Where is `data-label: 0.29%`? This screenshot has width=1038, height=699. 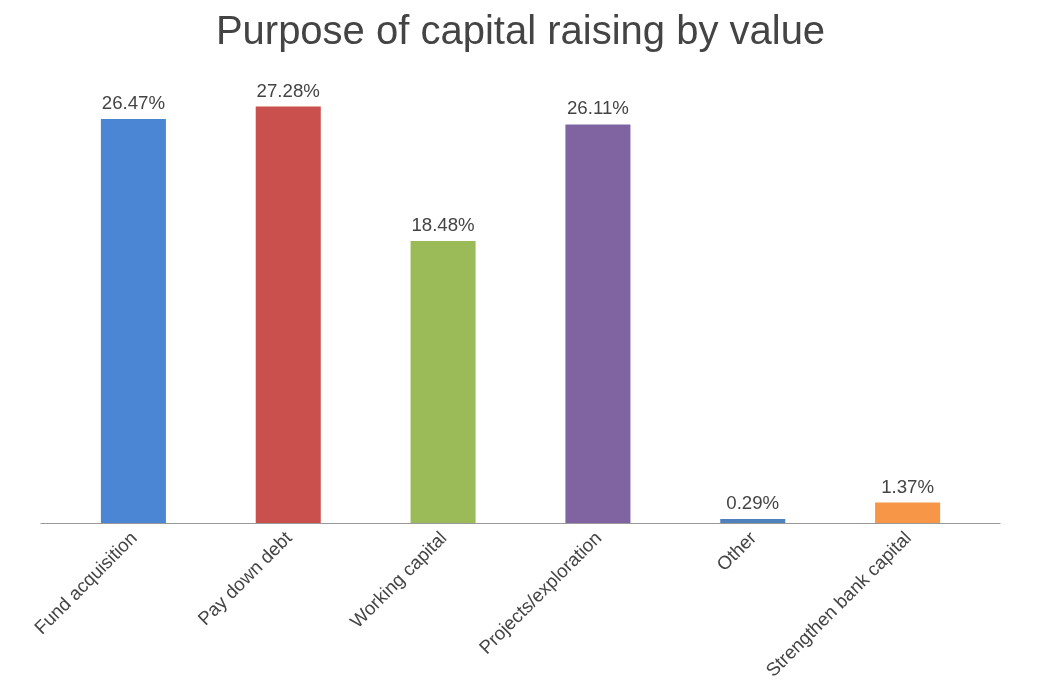
data-label: 0.29% is located at coordinates (753, 503).